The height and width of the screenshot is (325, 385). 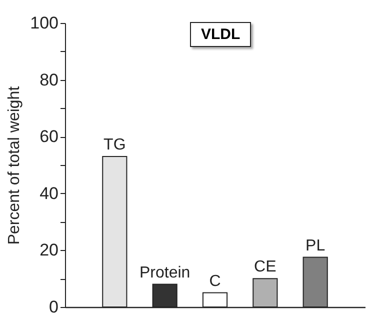 What do you see at coordinates (265, 267) in the screenshot?
I see `x-tick-label: CE` at bounding box center [265, 267].